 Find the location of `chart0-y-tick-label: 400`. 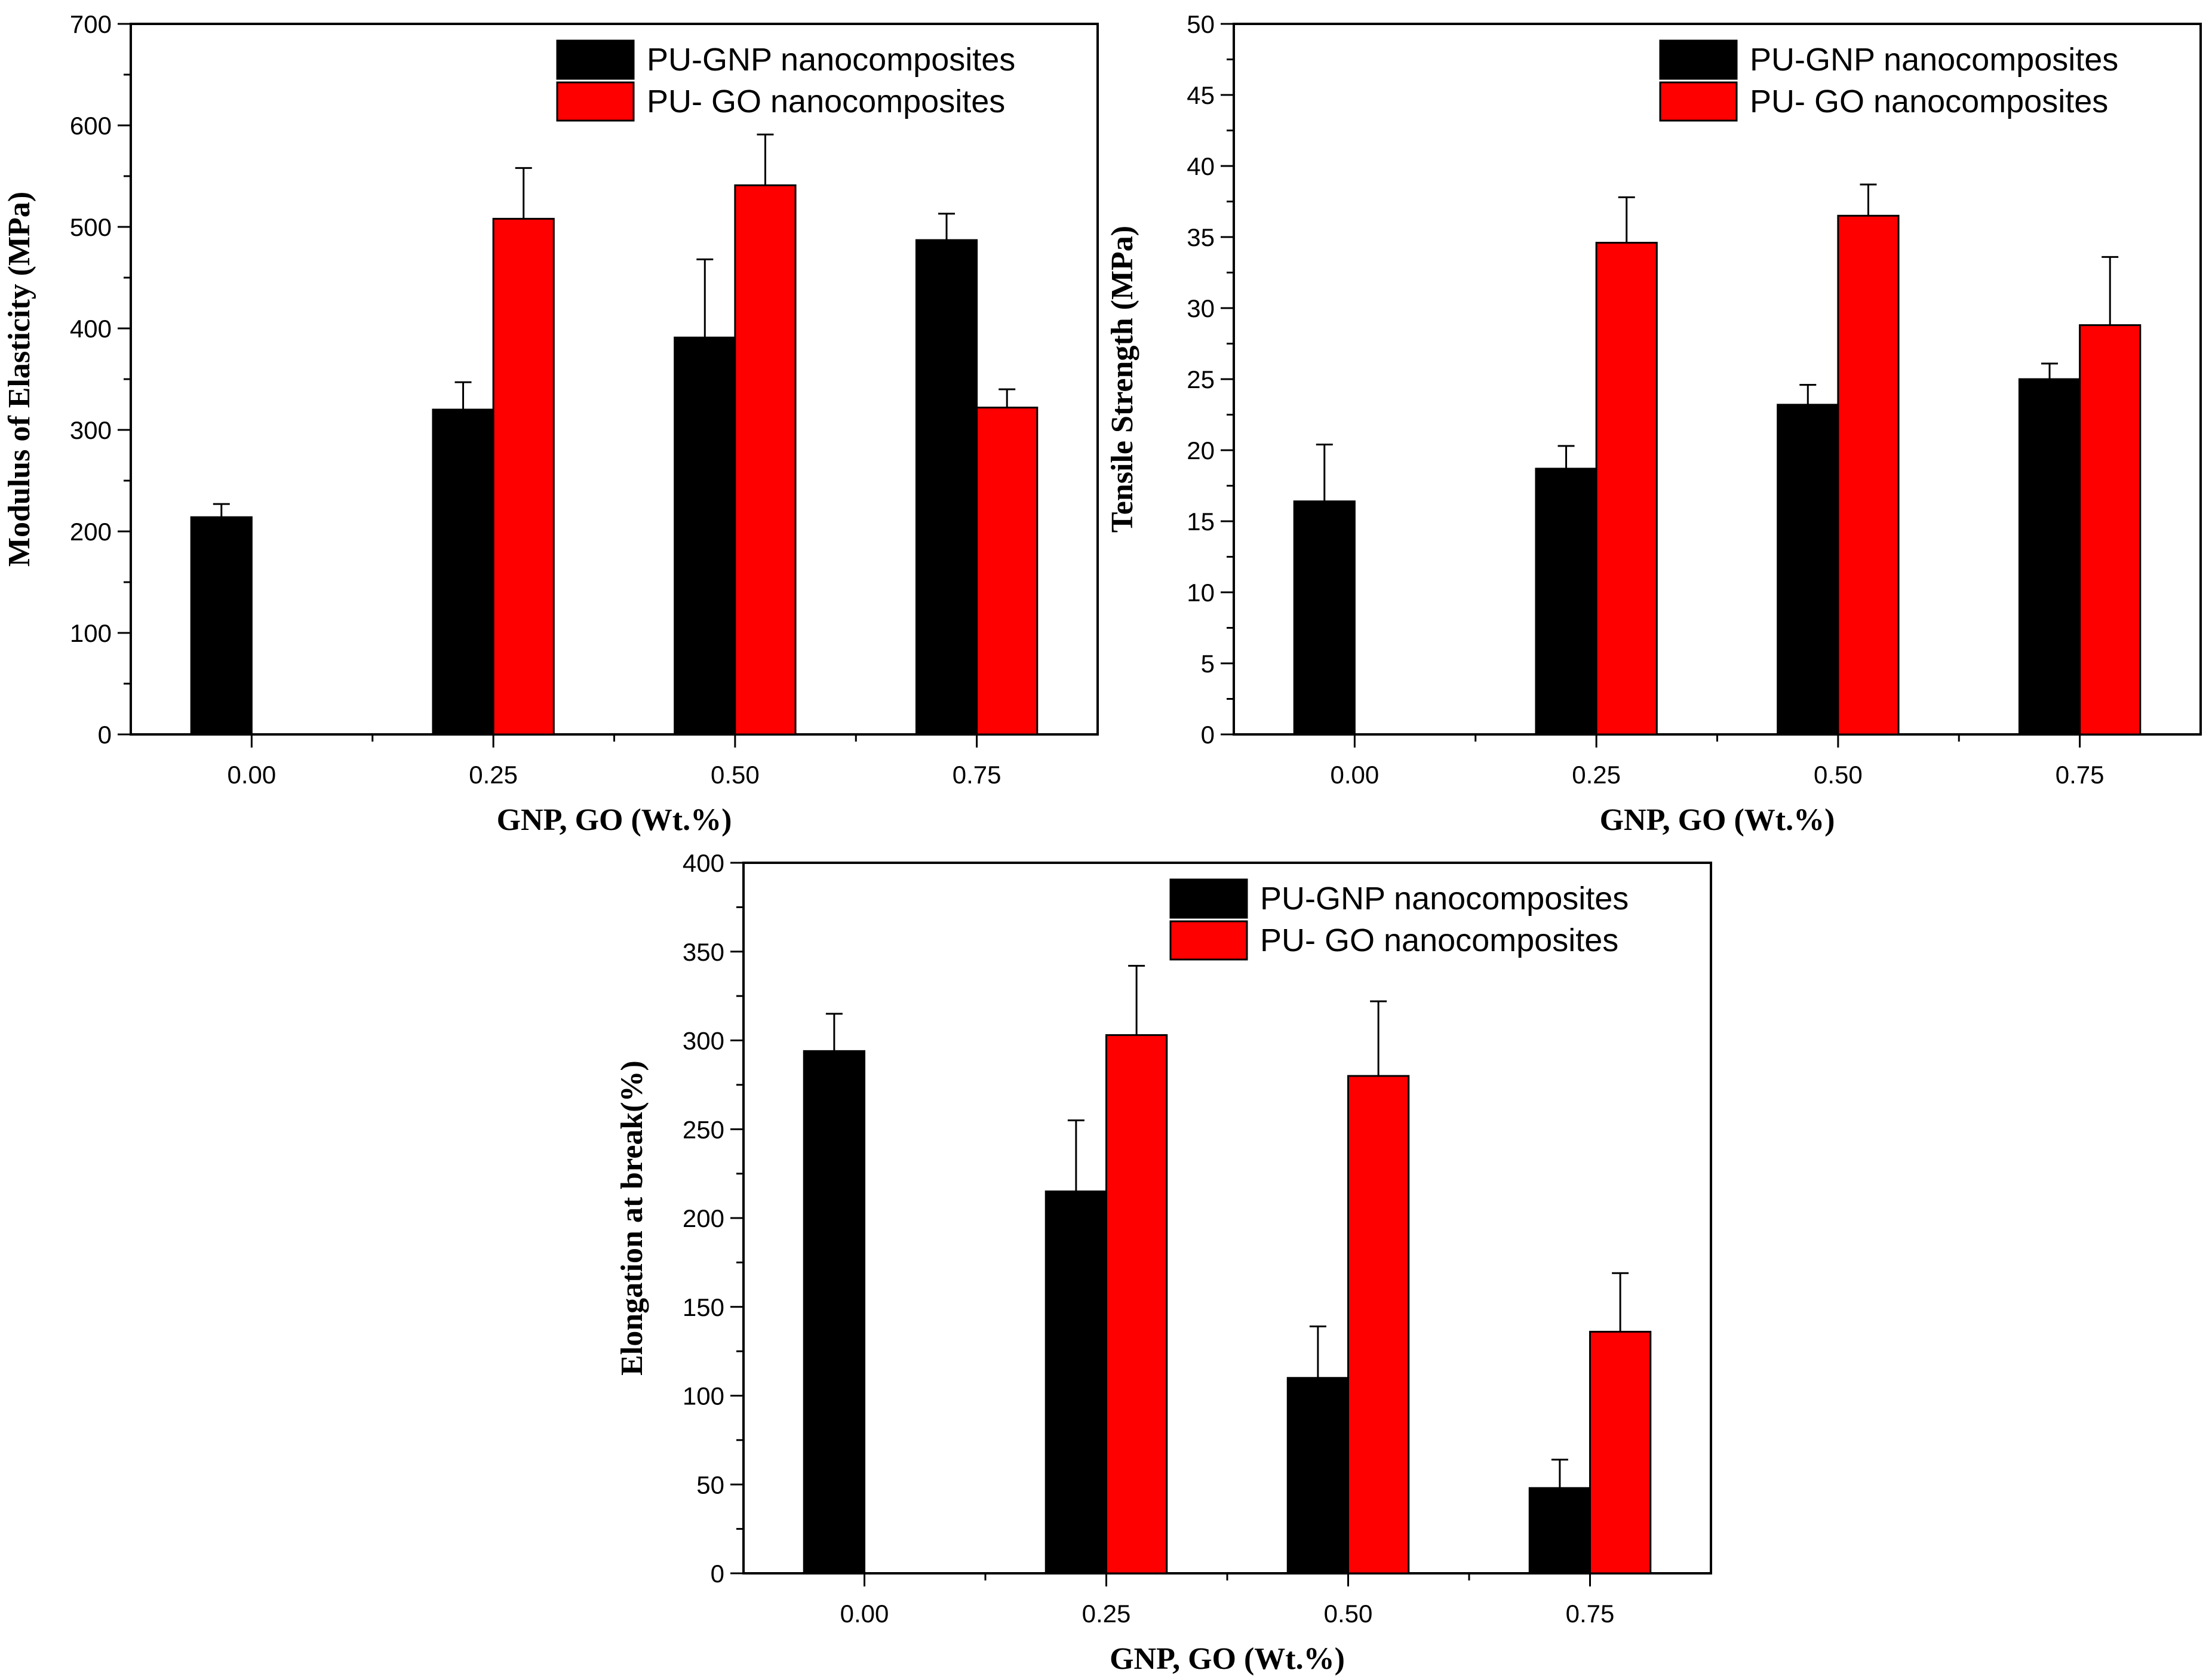

chart0-y-tick-label: 400 is located at coordinates (91, 329).